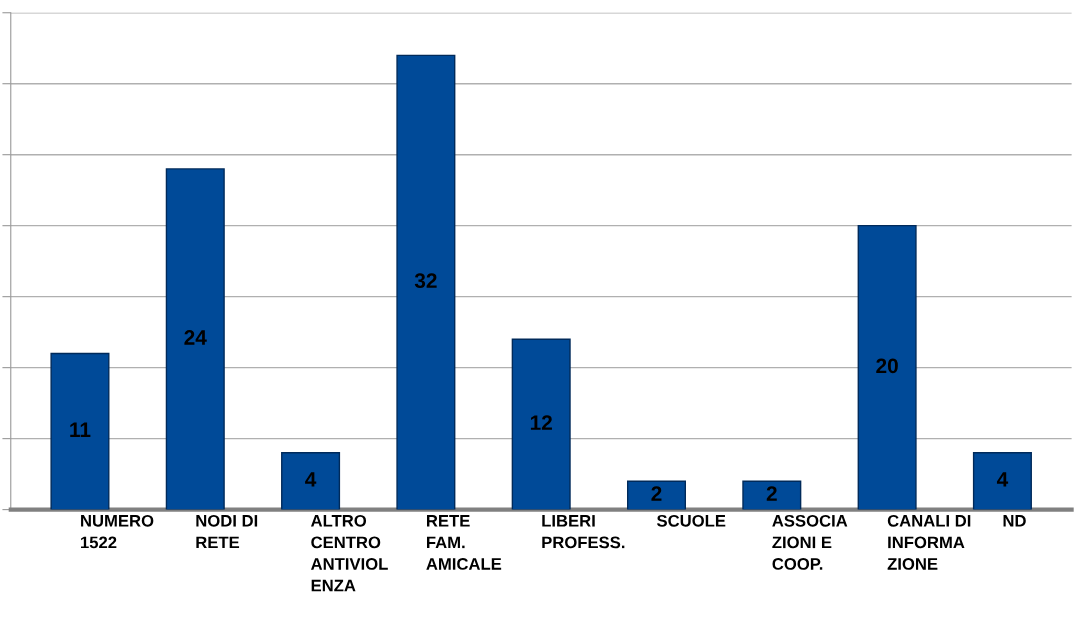 This screenshot has height=637, width=1077. What do you see at coordinates (227, 531) in the screenshot?
I see `x-tick-label: NODI DI RETE` at bounding box center [227, 531].